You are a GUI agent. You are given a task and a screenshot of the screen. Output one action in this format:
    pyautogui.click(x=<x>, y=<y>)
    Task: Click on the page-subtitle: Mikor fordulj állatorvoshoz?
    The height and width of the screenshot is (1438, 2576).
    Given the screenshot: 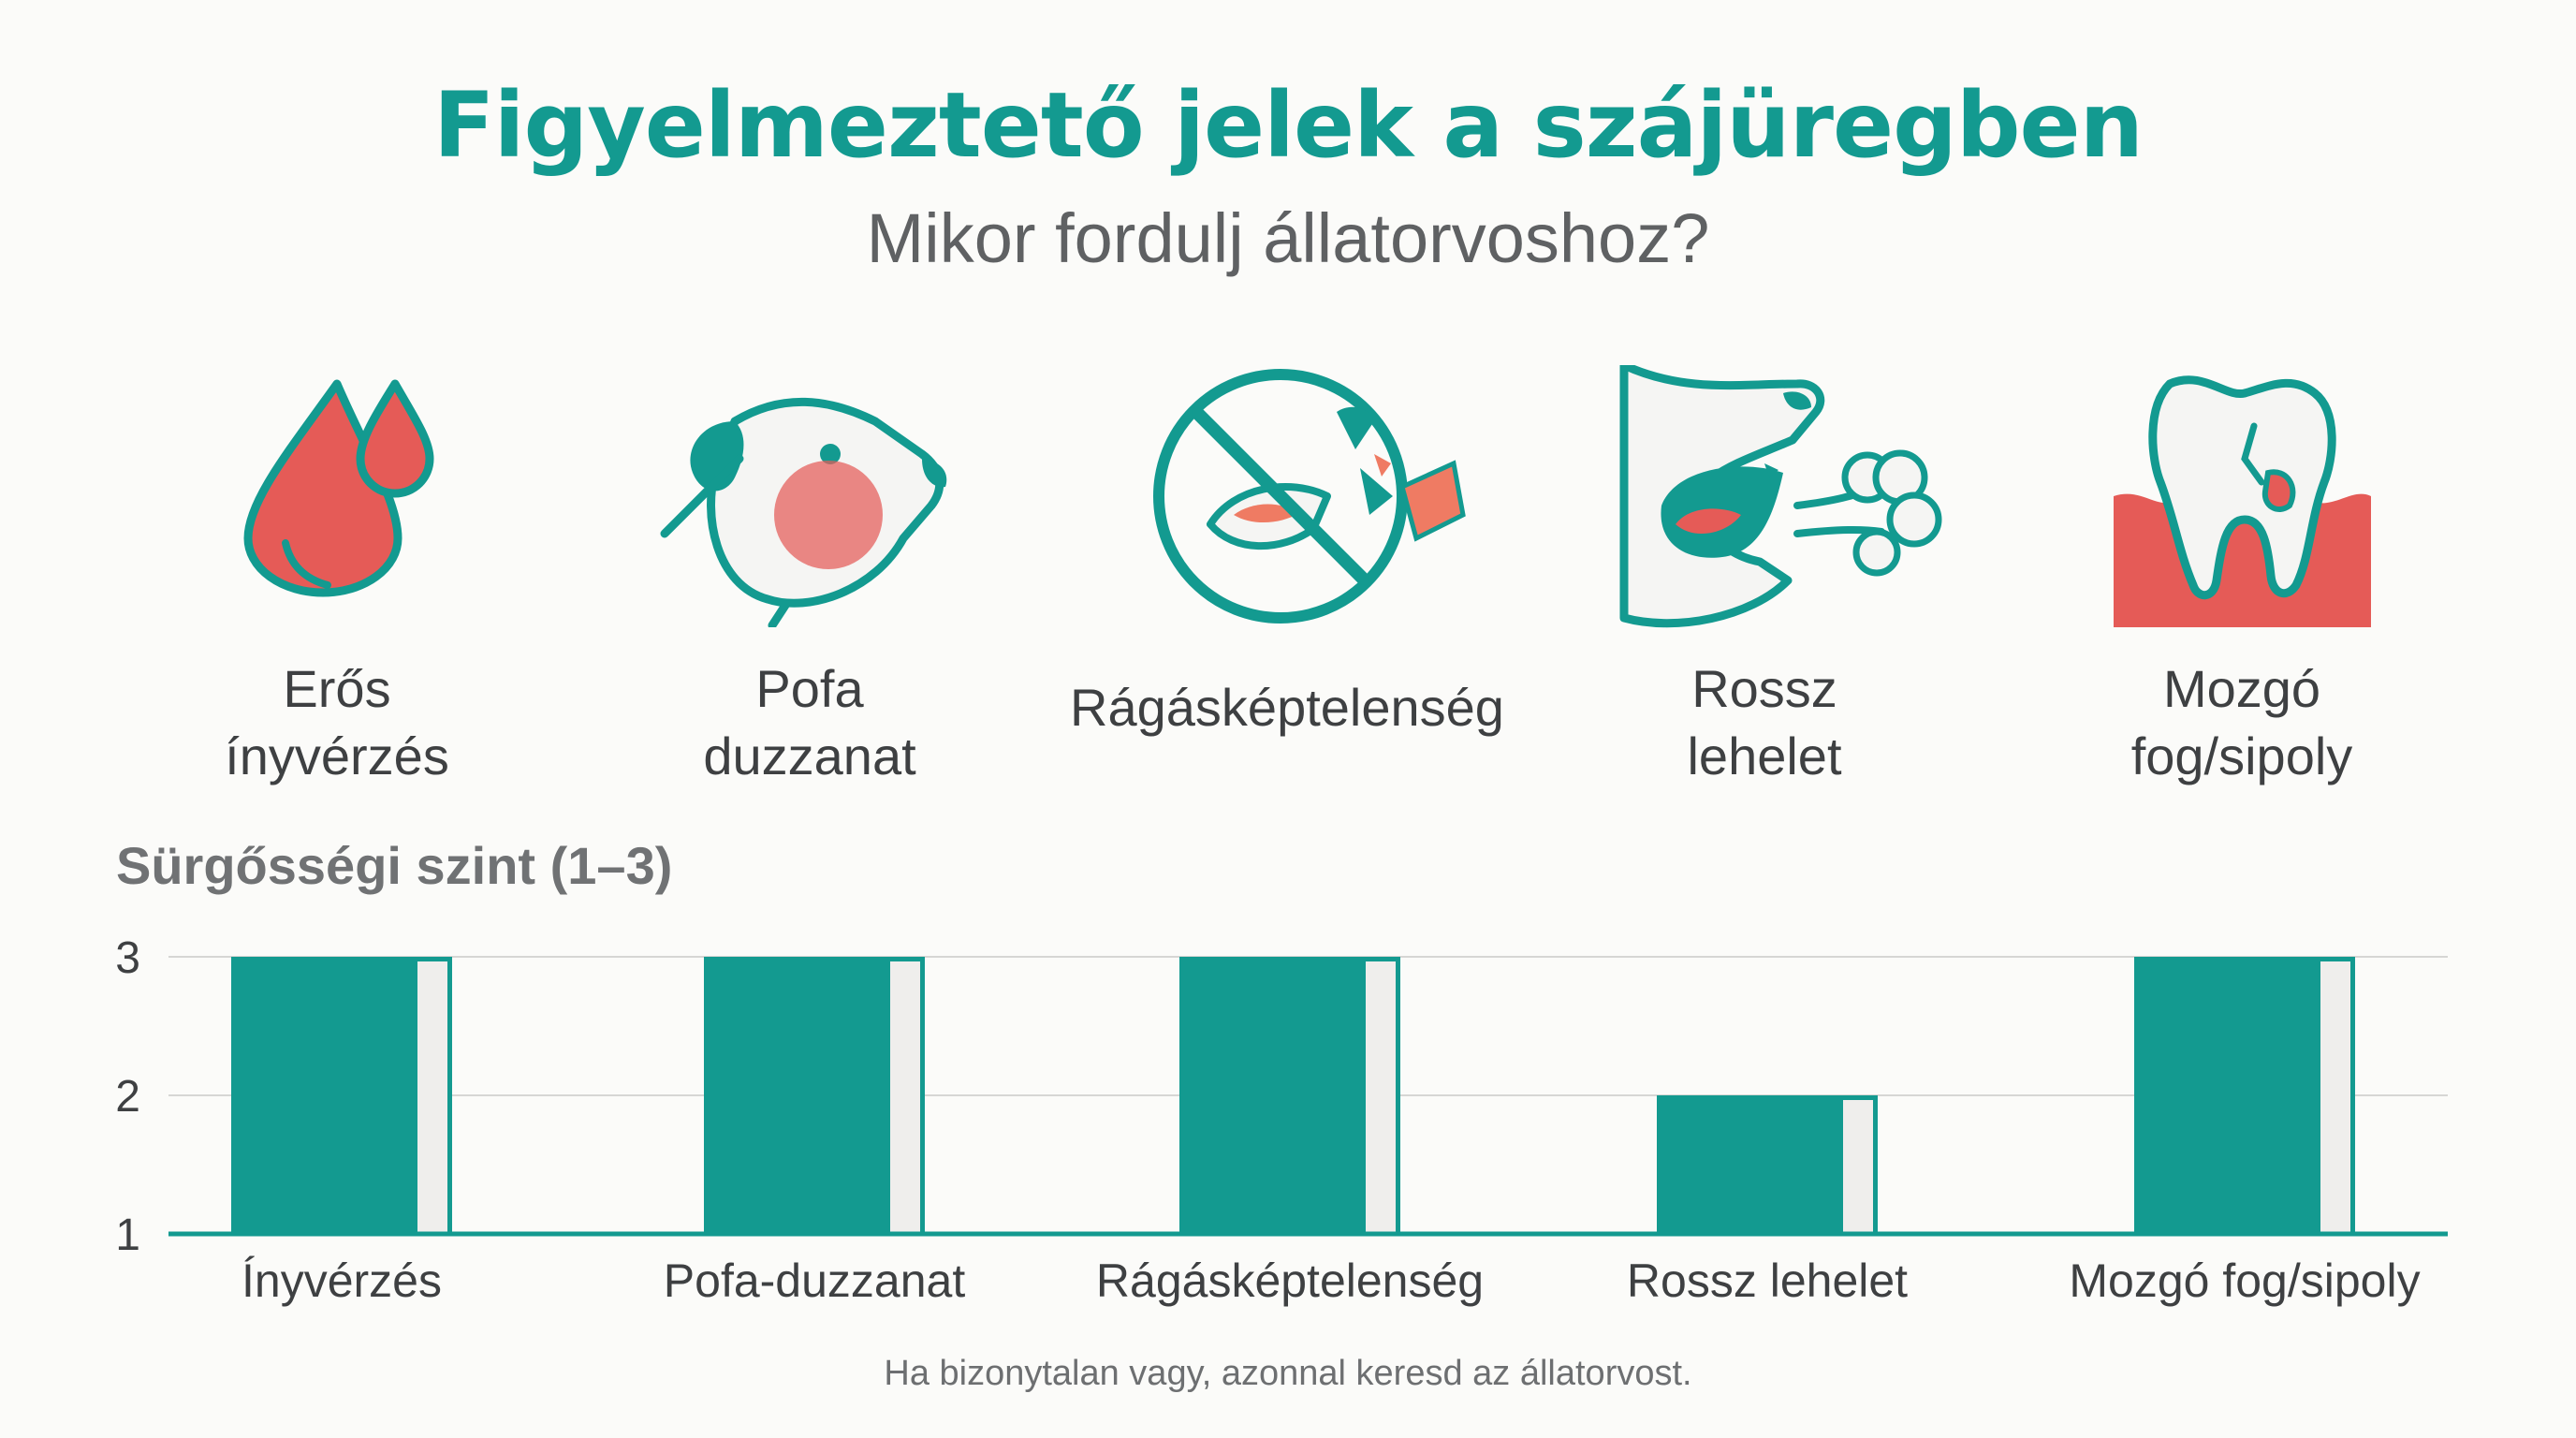 What is the action you would take?
    pyautogui.click(x=1288, y=238)
    